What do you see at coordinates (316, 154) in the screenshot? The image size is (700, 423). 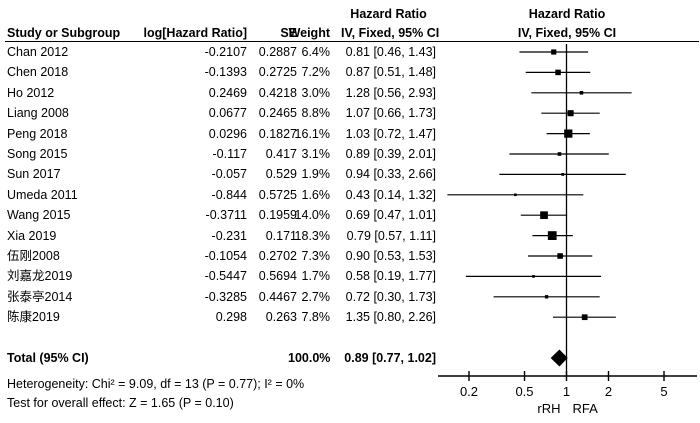 I see `study-weight: 3.1%` at bounding box center [316, 154].